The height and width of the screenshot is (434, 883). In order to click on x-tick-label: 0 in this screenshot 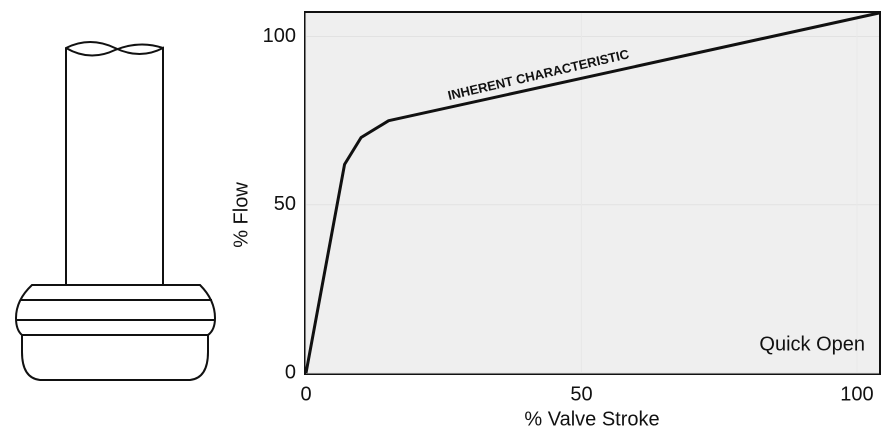, I will do `click(305, 394)`.